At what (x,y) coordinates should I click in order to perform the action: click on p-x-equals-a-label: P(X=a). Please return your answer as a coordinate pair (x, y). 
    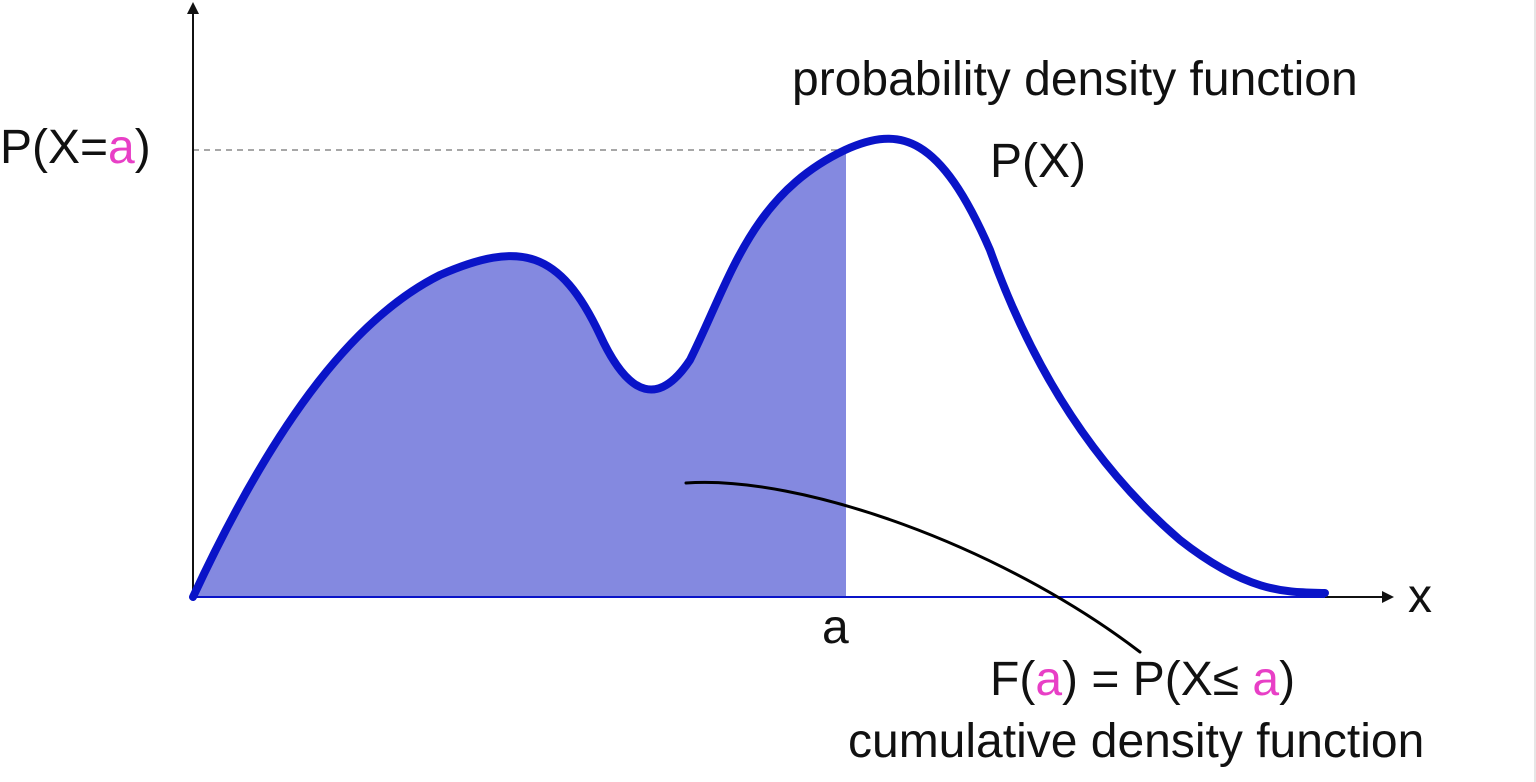
    Looking at the image, I should click on (75, 147).